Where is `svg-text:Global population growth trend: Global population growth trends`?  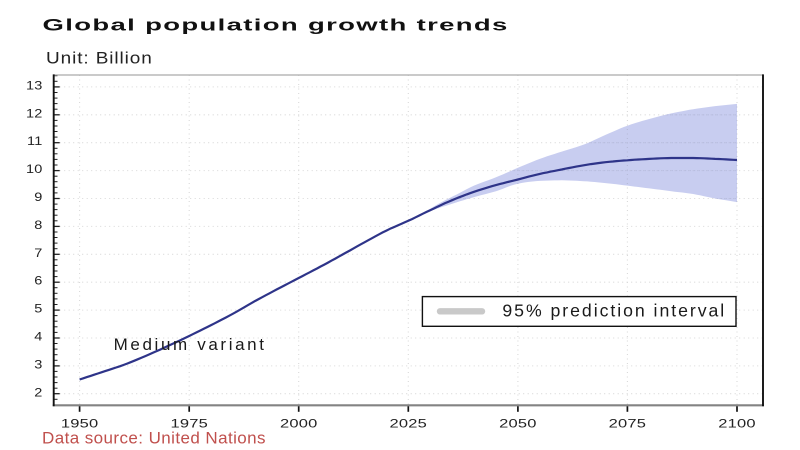 svg-text:Global population growth trend: Global population growth trends is located at coordinates (276, 24).